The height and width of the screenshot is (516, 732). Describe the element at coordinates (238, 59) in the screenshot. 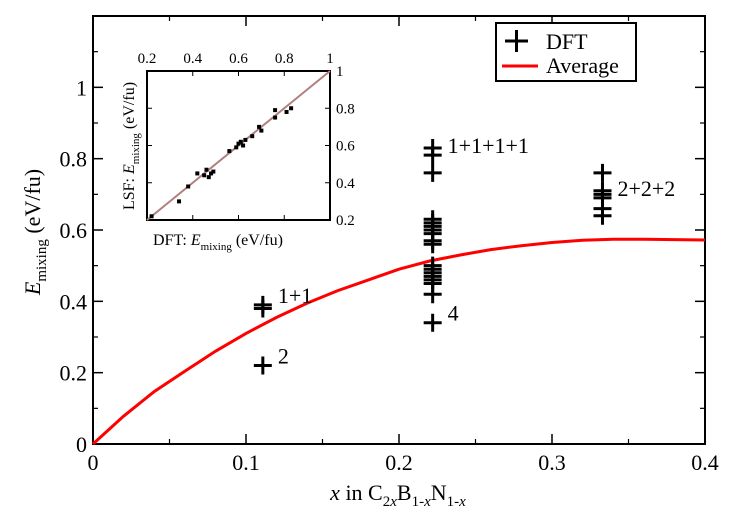

I see `inset-x-tick-label: 0.6` at that location.